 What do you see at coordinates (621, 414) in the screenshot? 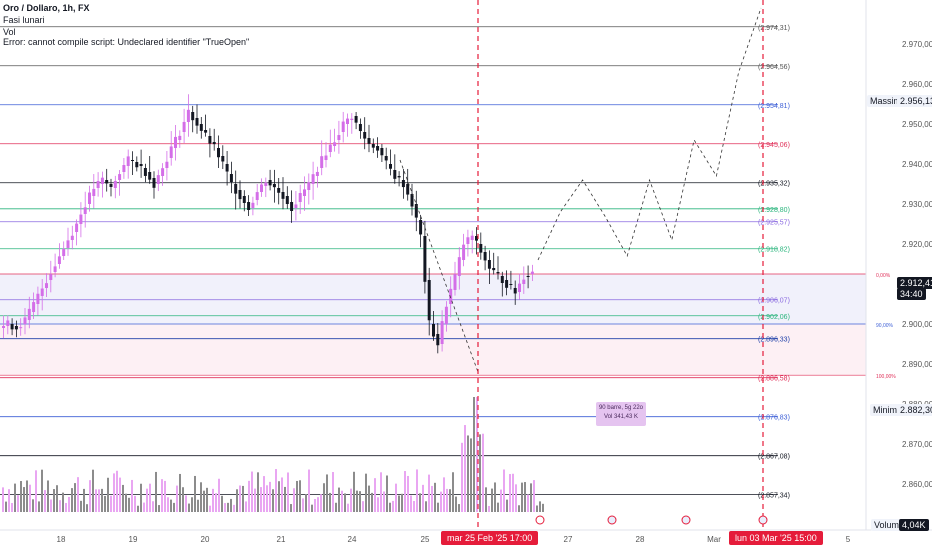
I see `measure-info-box: 90 barre, 5g 22o Vol 341,43 K` at bounding box center [621, 414].